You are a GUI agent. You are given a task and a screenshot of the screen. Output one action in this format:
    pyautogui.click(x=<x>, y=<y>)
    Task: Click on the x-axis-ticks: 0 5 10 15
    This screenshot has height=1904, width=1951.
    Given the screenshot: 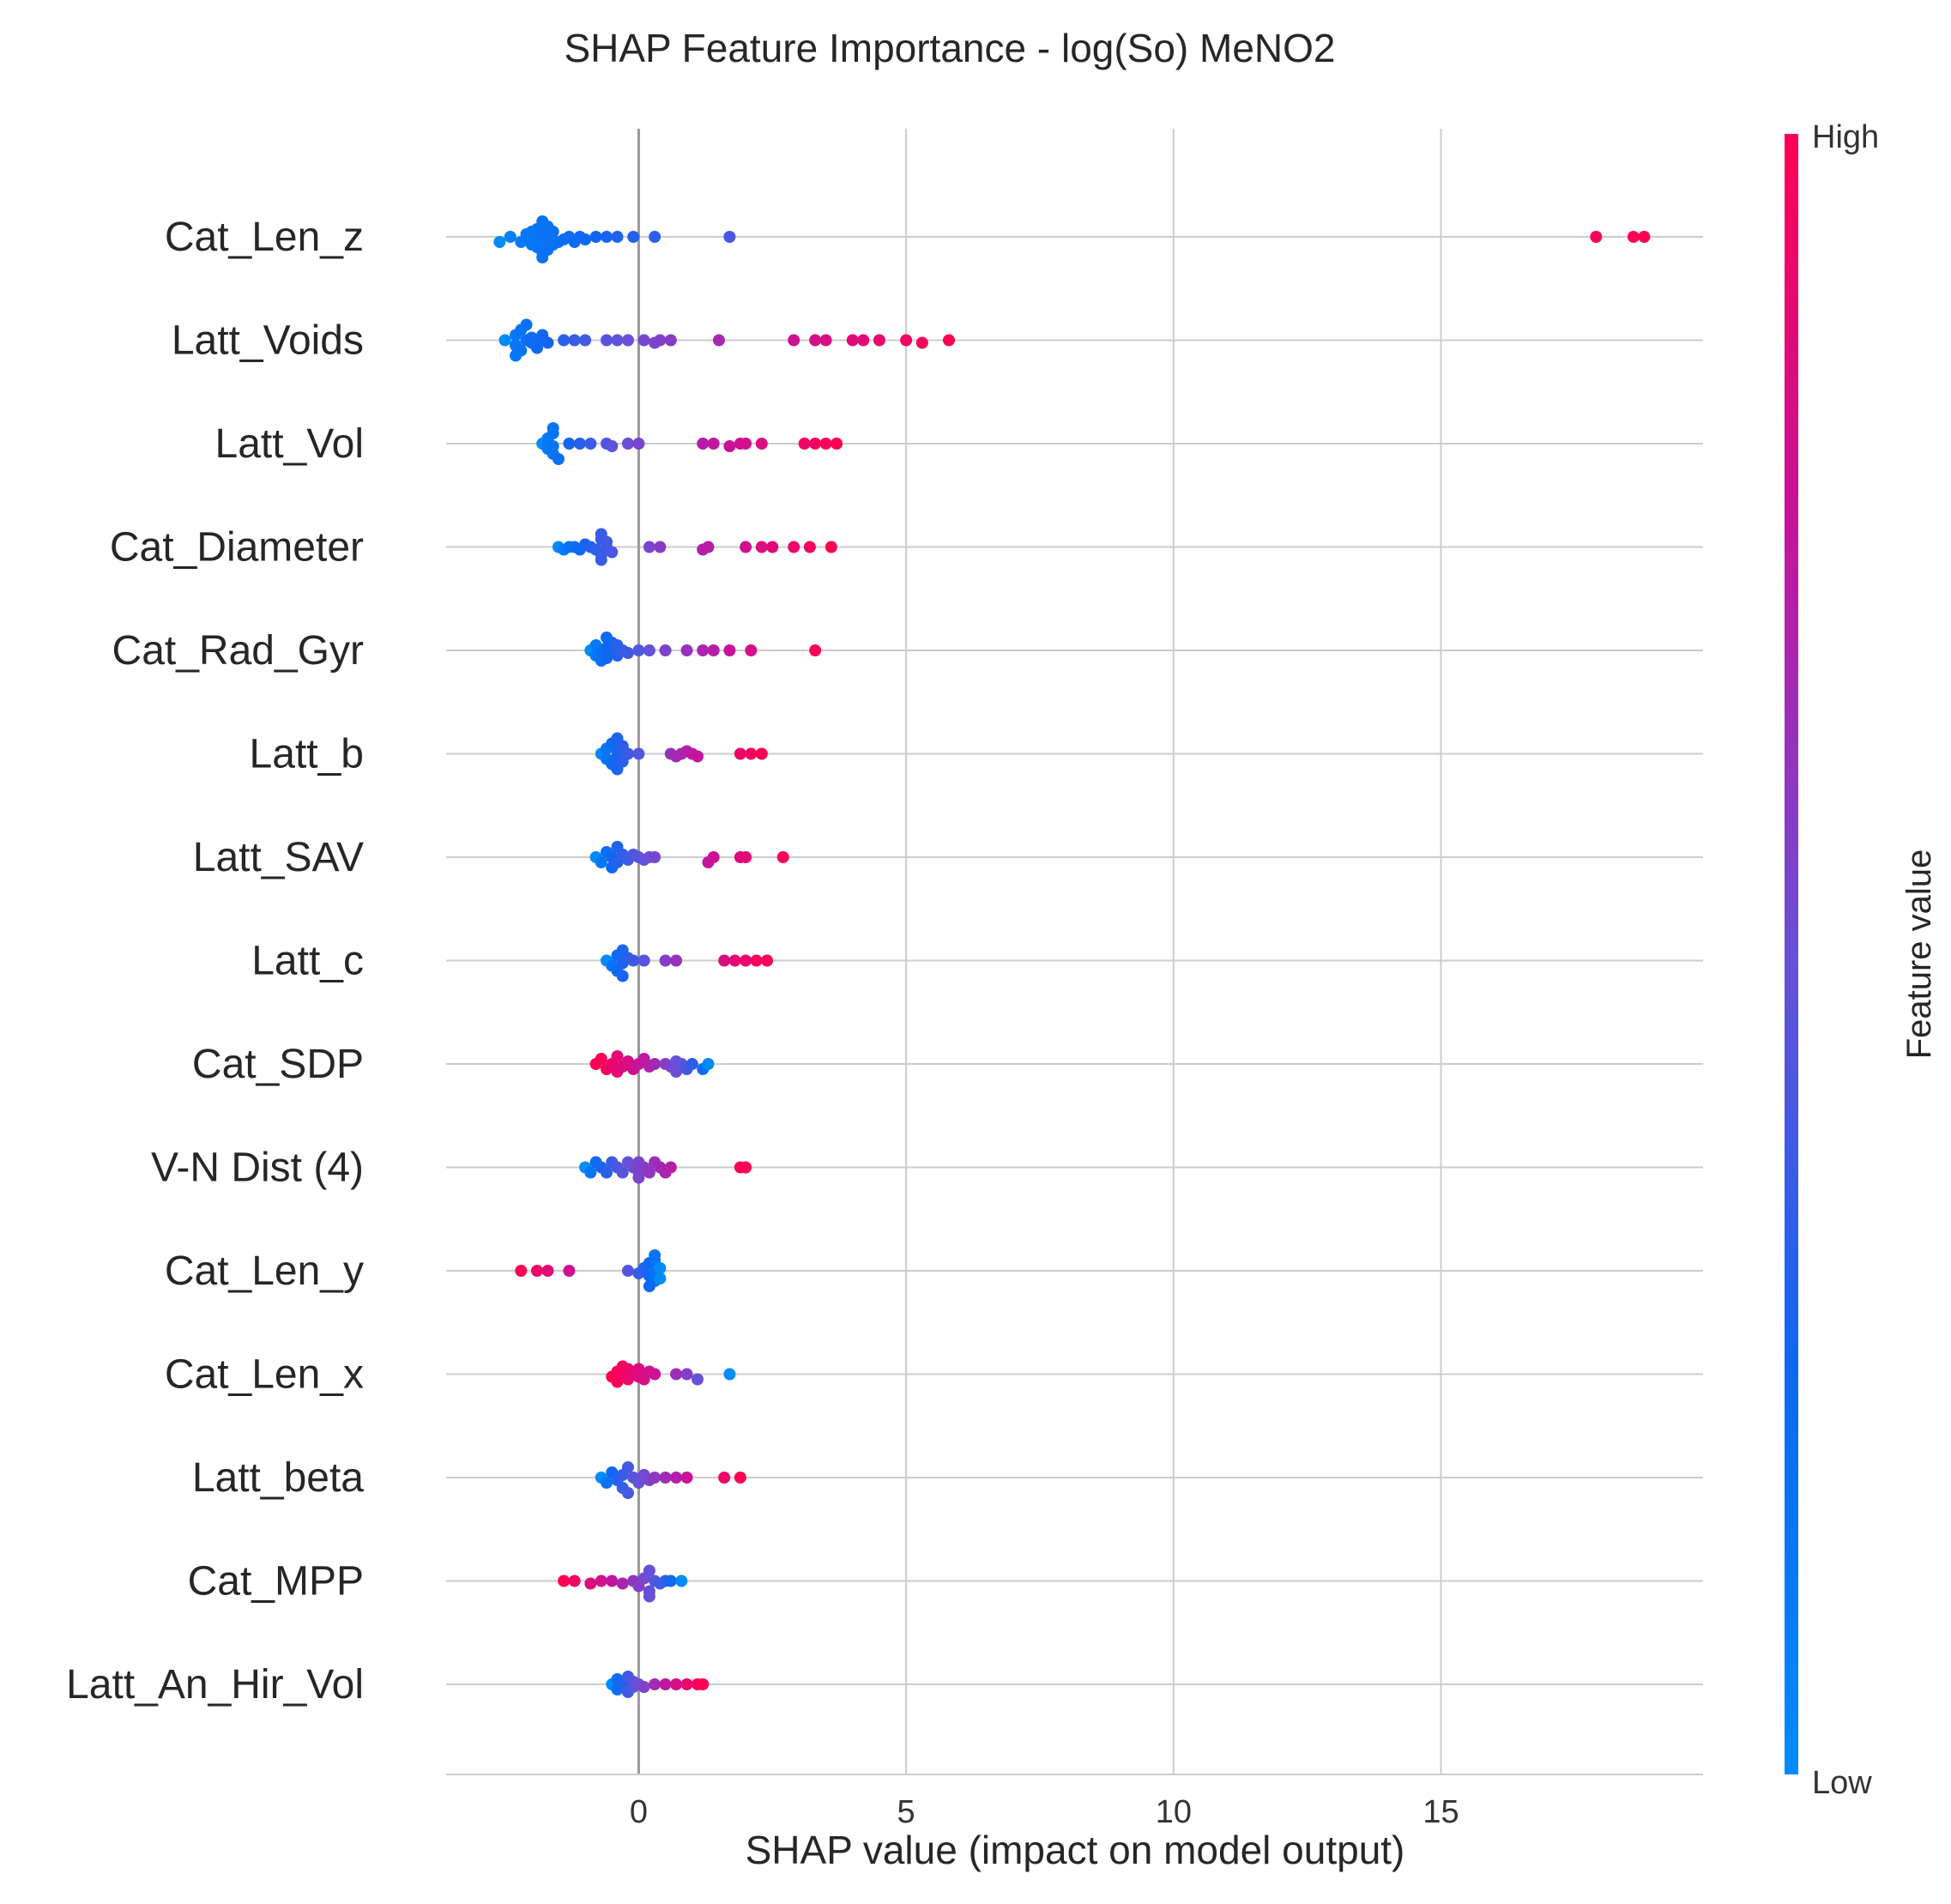 What is the action you would take?
    pyautogui.click(x=1045, y=1812)
    